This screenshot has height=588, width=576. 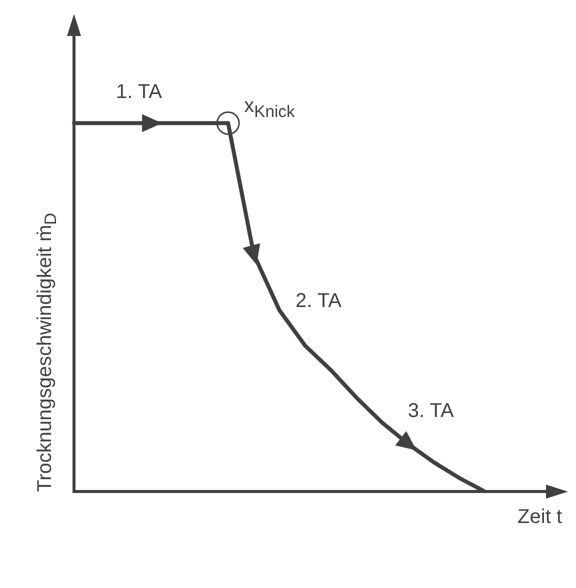 What do you see at coordinates (139, 92) in the screenshot?
I see `text: 1. TA` at bounding box center [139, 92].